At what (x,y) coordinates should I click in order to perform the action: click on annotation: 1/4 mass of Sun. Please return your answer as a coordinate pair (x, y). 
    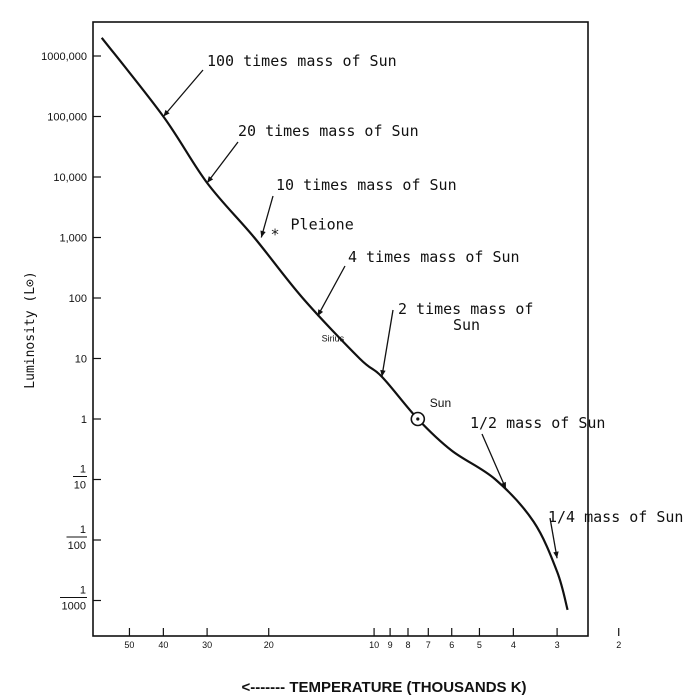
    Looking at the image, I should click on (615, 533).